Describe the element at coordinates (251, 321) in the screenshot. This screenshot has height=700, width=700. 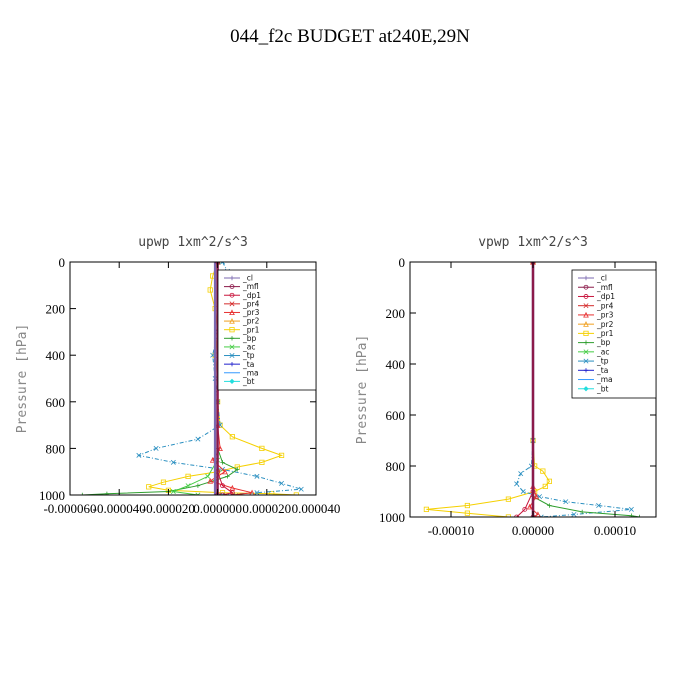
I see `legend-label-pr2: _pr2` at that location.